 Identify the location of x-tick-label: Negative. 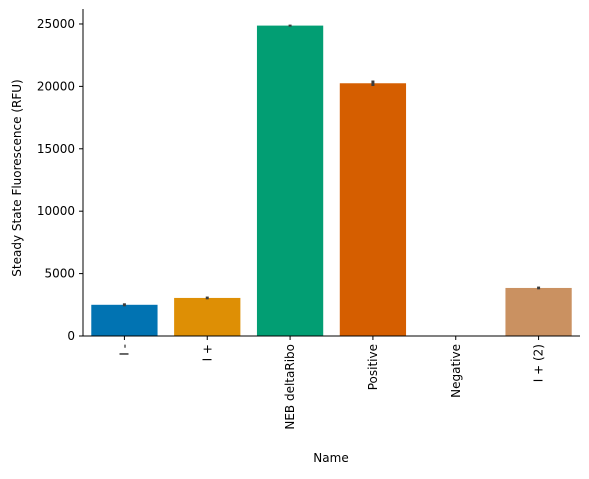
(456, 371).